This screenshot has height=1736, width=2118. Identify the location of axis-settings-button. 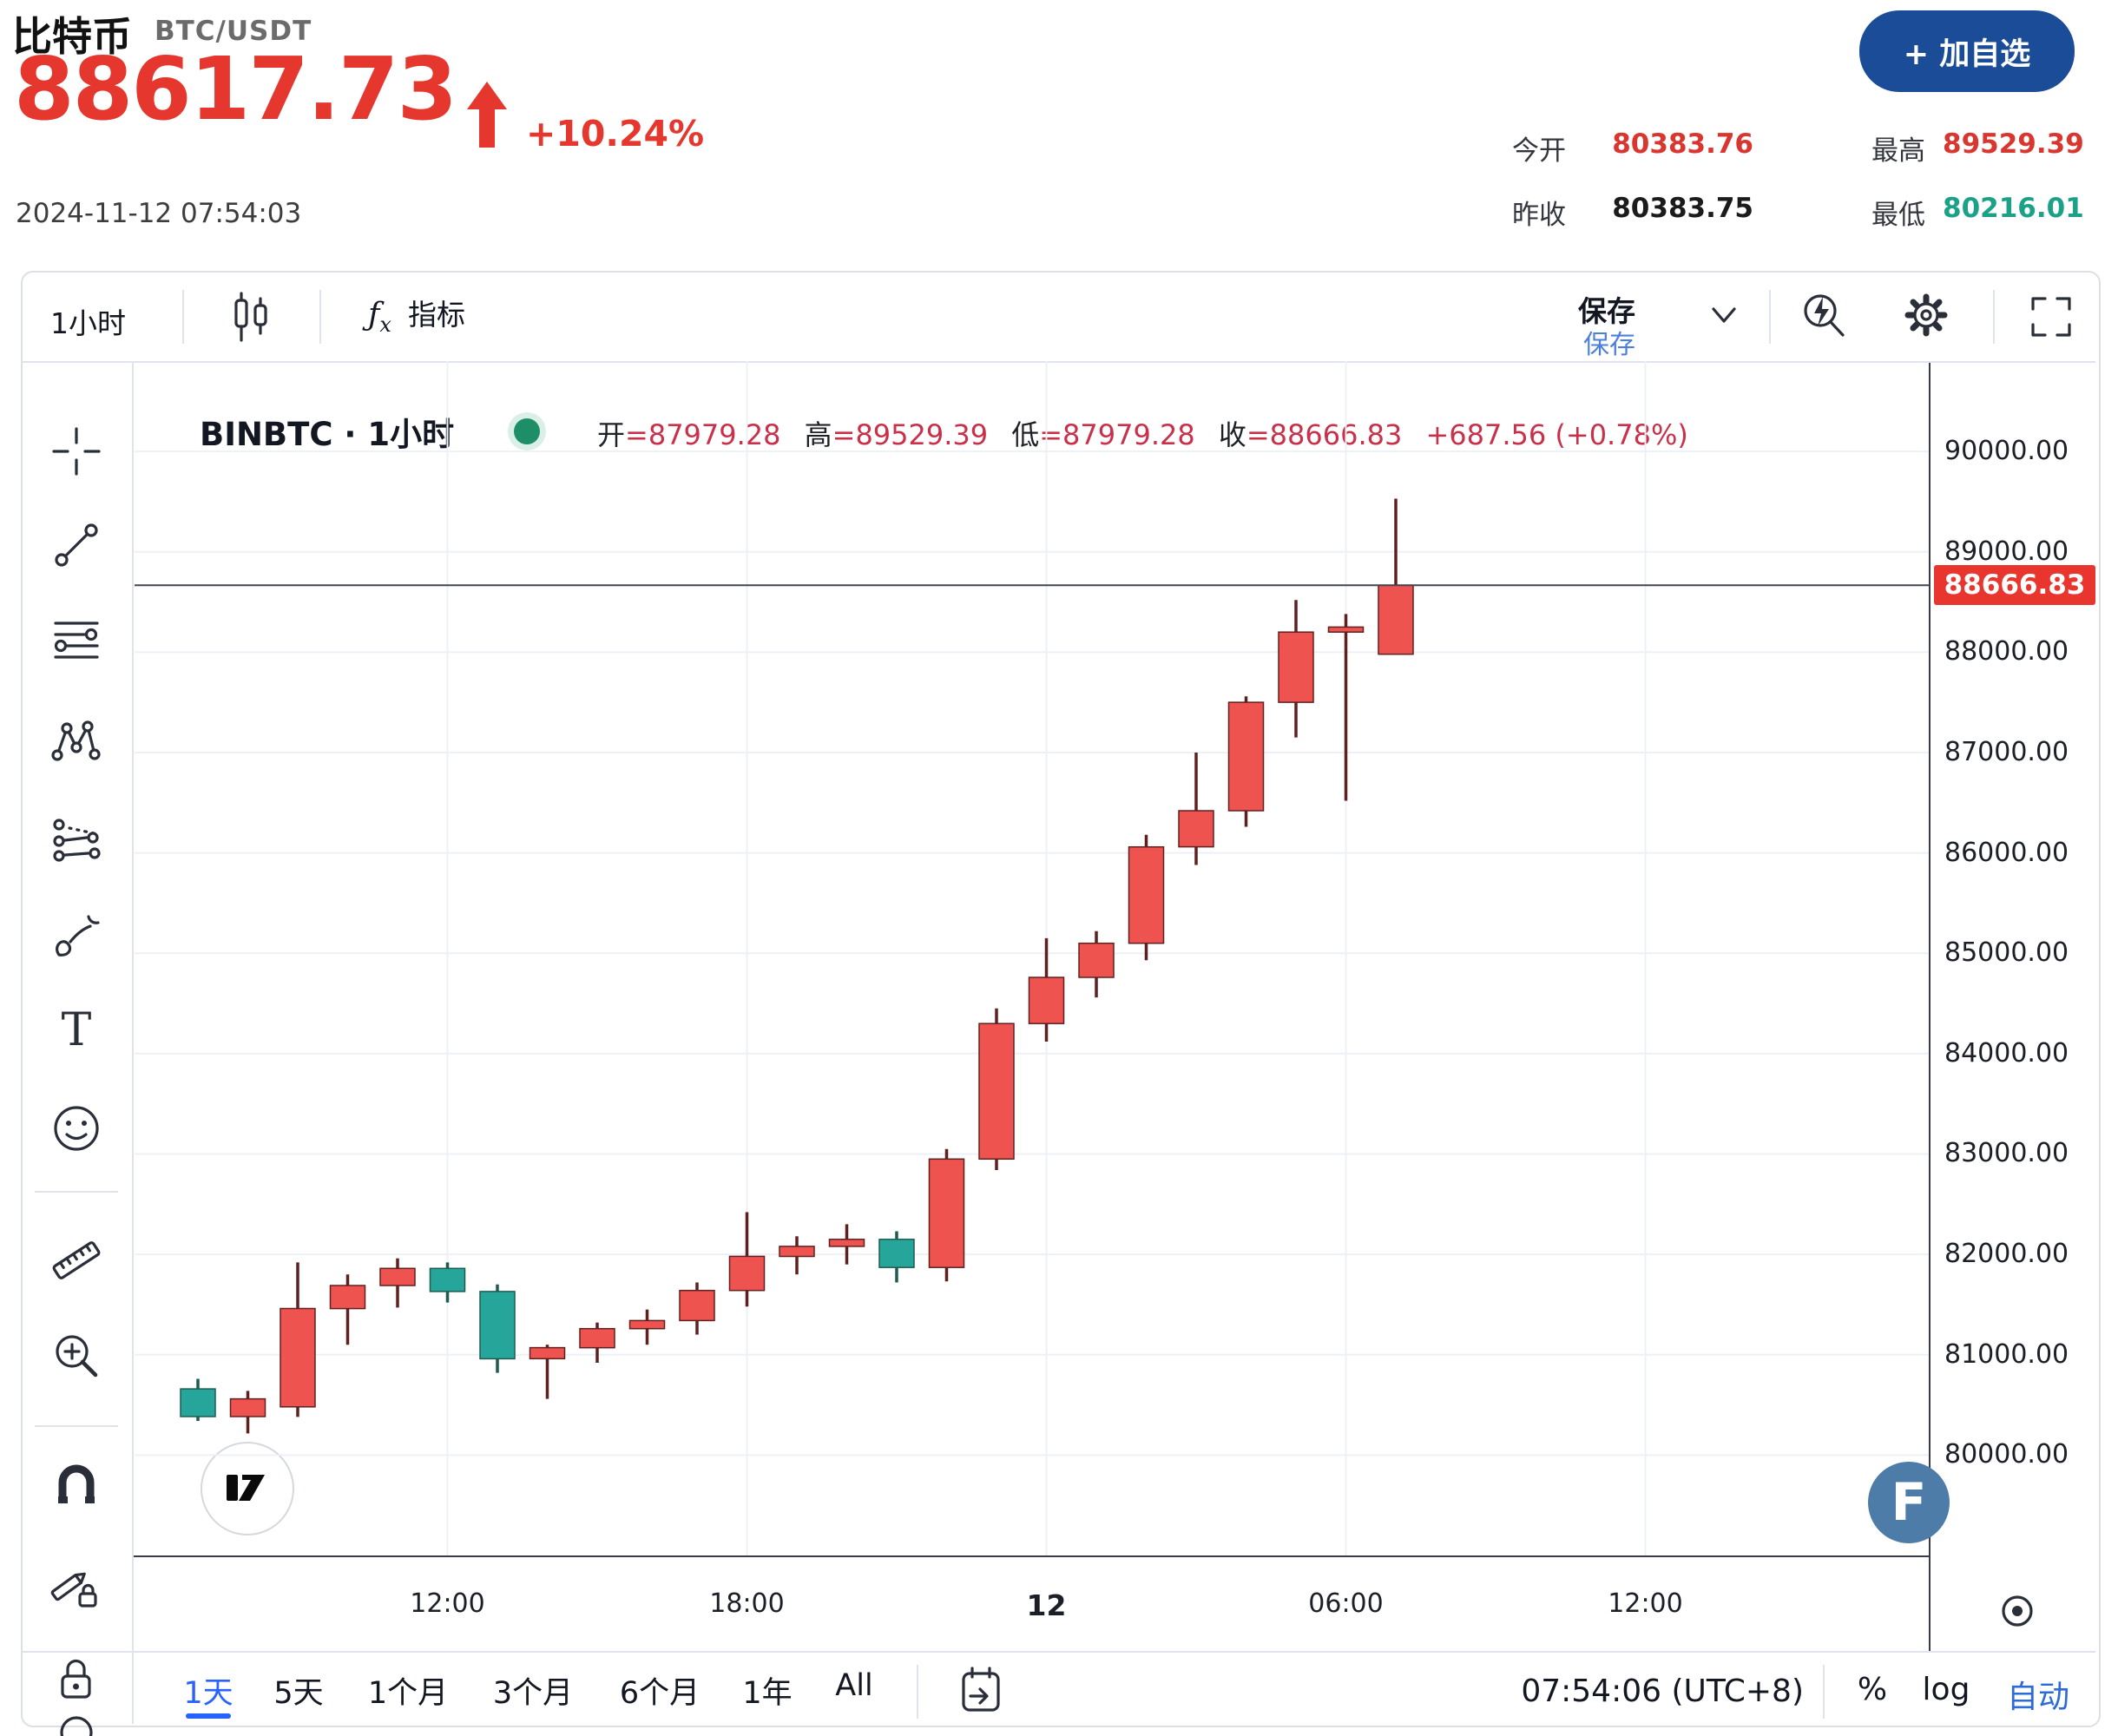
(2017, 1612).